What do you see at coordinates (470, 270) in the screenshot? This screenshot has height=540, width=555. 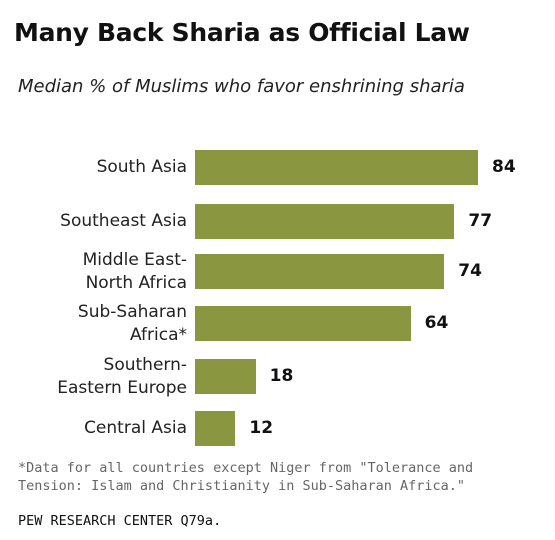 I see `value-label: 74` at bounding box center [470, 270].